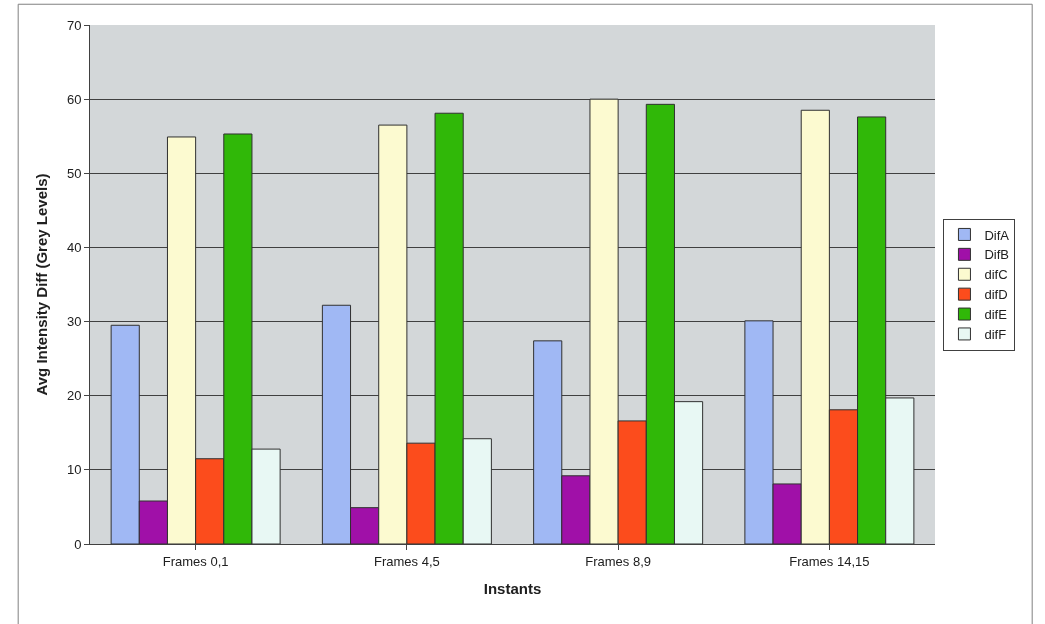 The width and height of the screenshot is (1045, 624). Describe the element at coordinates (74, 173) in the screenshot. I see `y-tick-label: 50` at that location.